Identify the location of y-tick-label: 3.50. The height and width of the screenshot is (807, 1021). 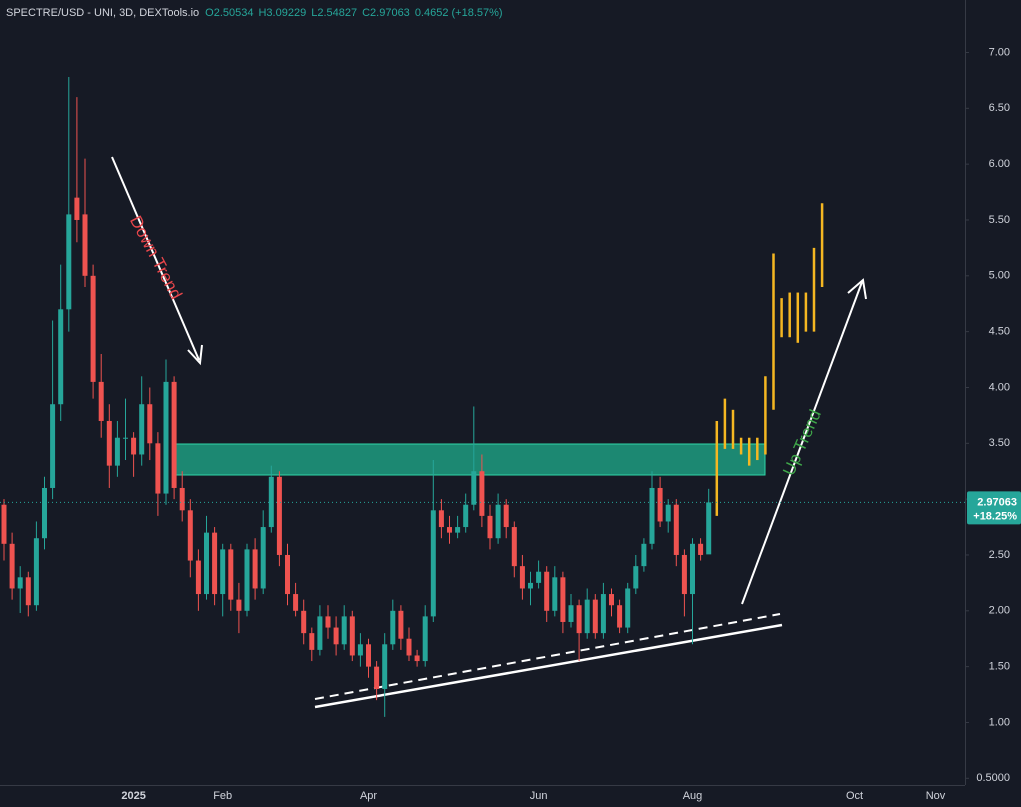
(999, 443).